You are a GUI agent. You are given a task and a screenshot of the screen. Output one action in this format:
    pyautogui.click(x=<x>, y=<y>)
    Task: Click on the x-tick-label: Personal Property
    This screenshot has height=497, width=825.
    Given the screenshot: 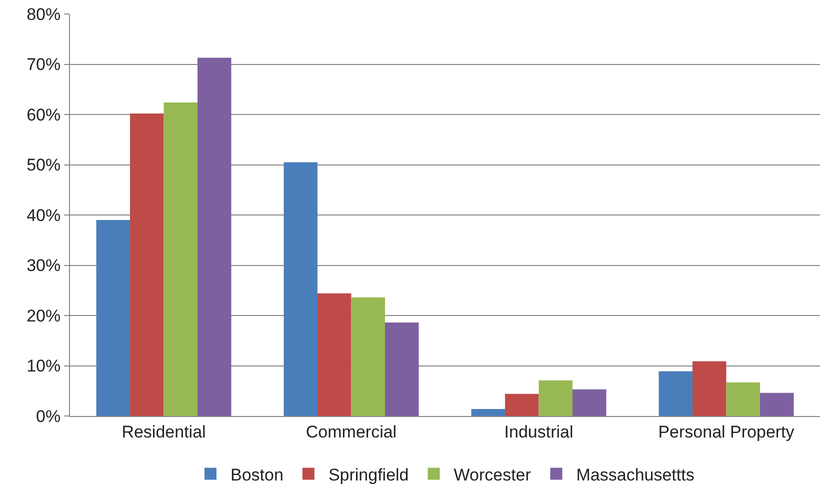 What is the action you would take?
    pyautogui.click(x=726, y=432)
    